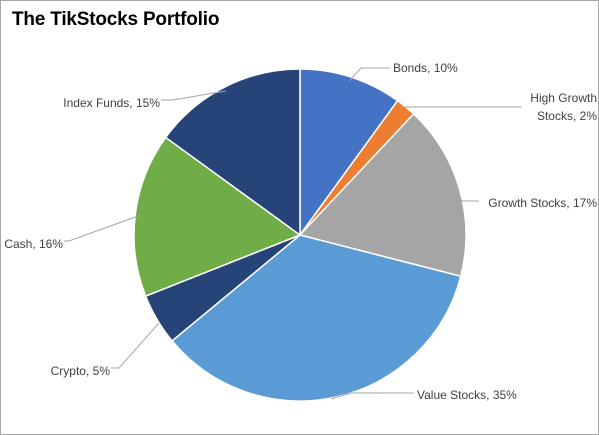  I want to click on leader-line-growth-stocks, so click(463, 196).